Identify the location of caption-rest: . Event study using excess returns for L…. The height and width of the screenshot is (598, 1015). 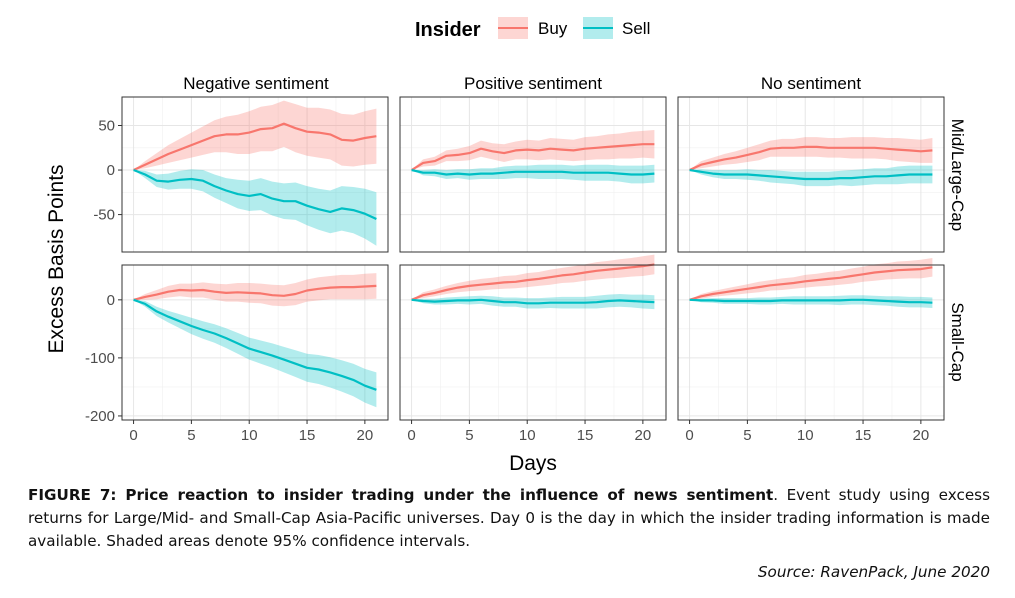
(509, 518).